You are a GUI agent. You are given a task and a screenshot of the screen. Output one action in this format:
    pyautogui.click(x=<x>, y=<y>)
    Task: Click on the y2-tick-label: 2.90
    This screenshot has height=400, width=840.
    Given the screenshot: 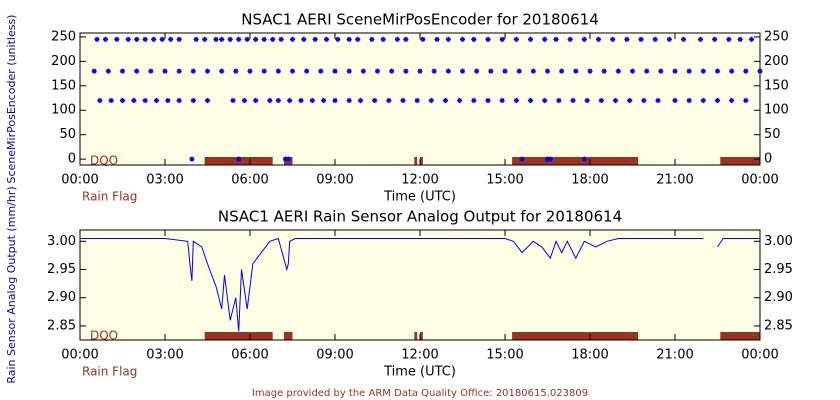 What is the action you would take?
    pyautogui.click(x=778, y=297)
    